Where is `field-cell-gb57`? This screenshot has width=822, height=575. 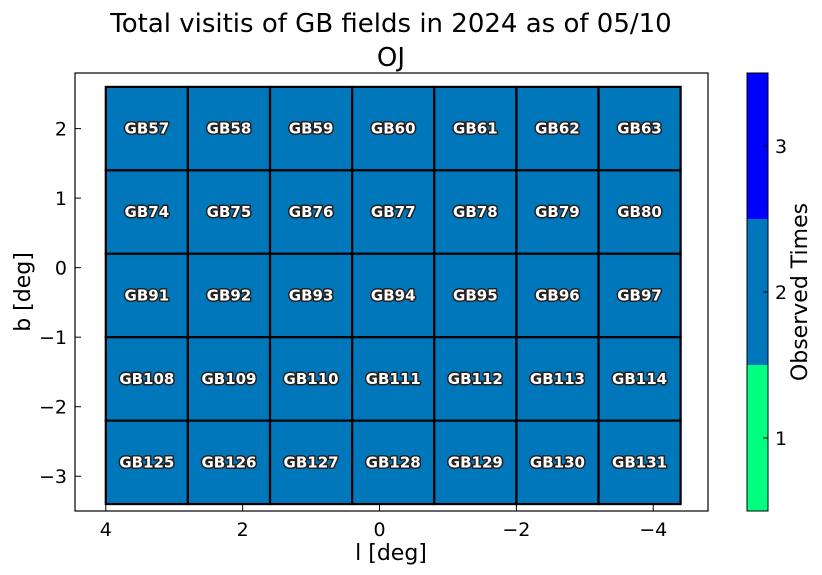 field-cell-gb57 is located at coordinates (147, 128).